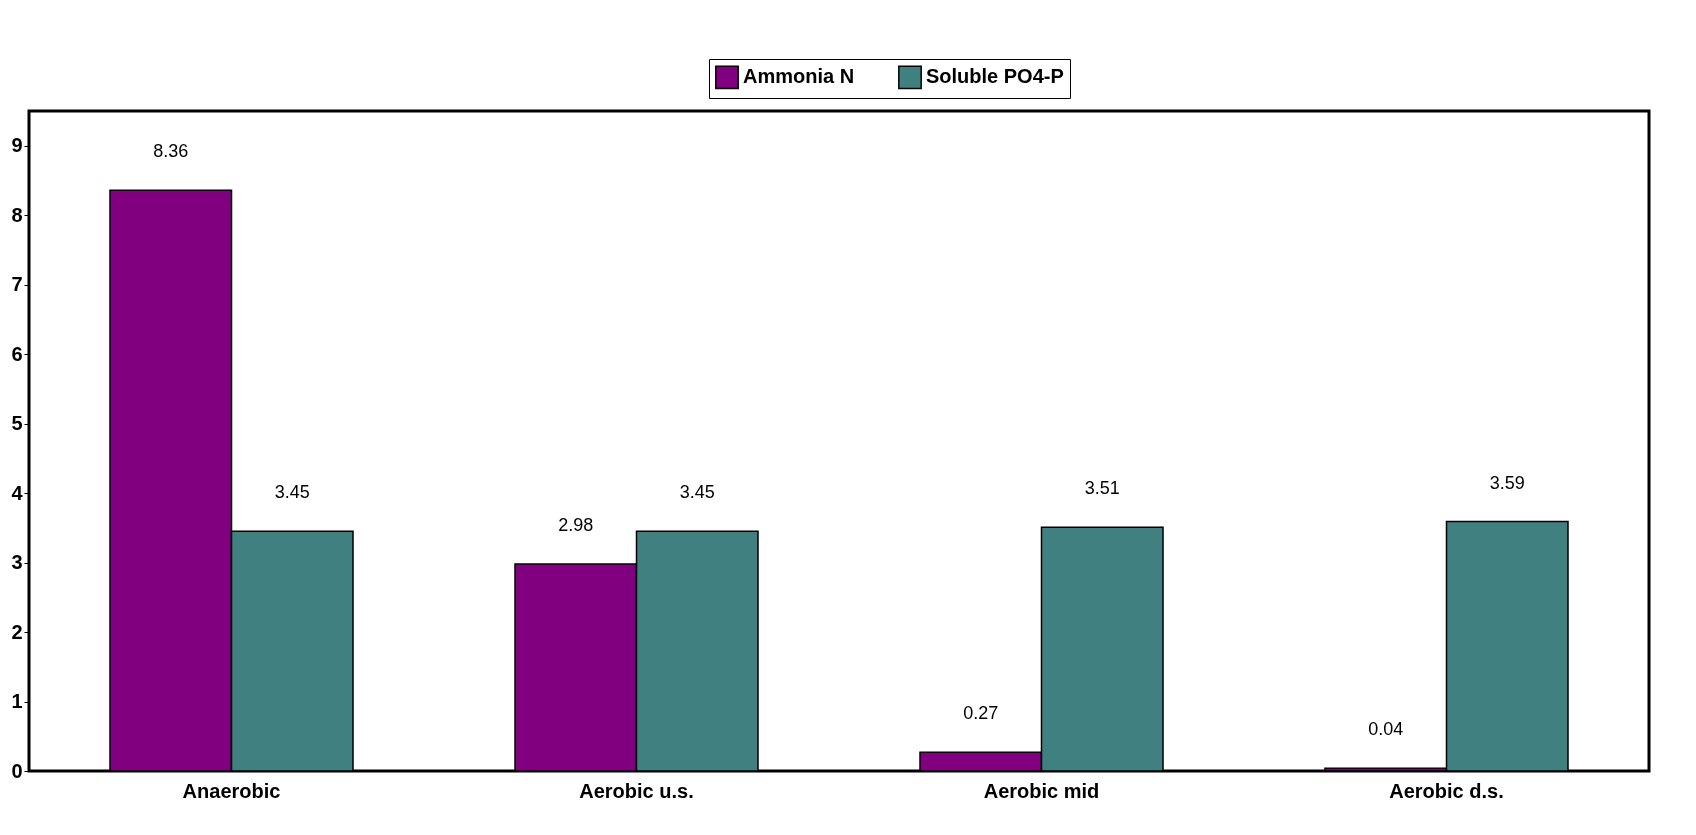 The height and width of the screenshot is (835, 1696). What do you see at coordinates (1386, 729) in the screenshot?
I see `data-label: 0.04` at bounding box center [1386, 729].